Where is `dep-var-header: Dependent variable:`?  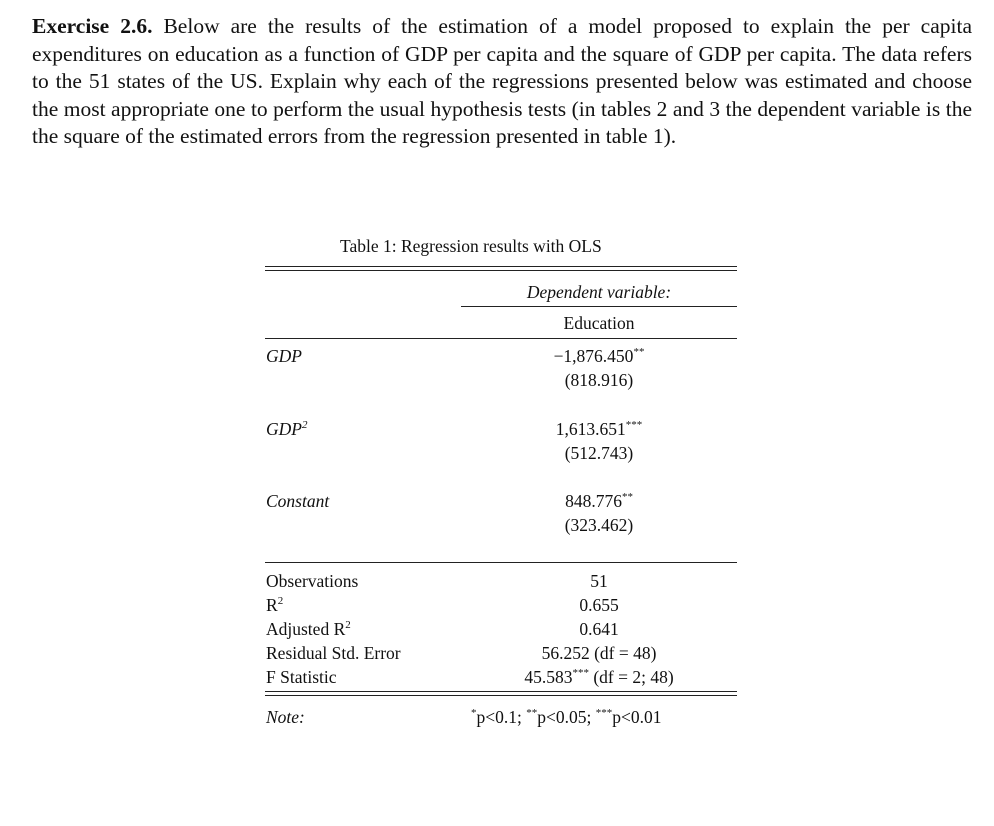
dep-var-header: Dependent variable: is located at coordinates (599, 292).